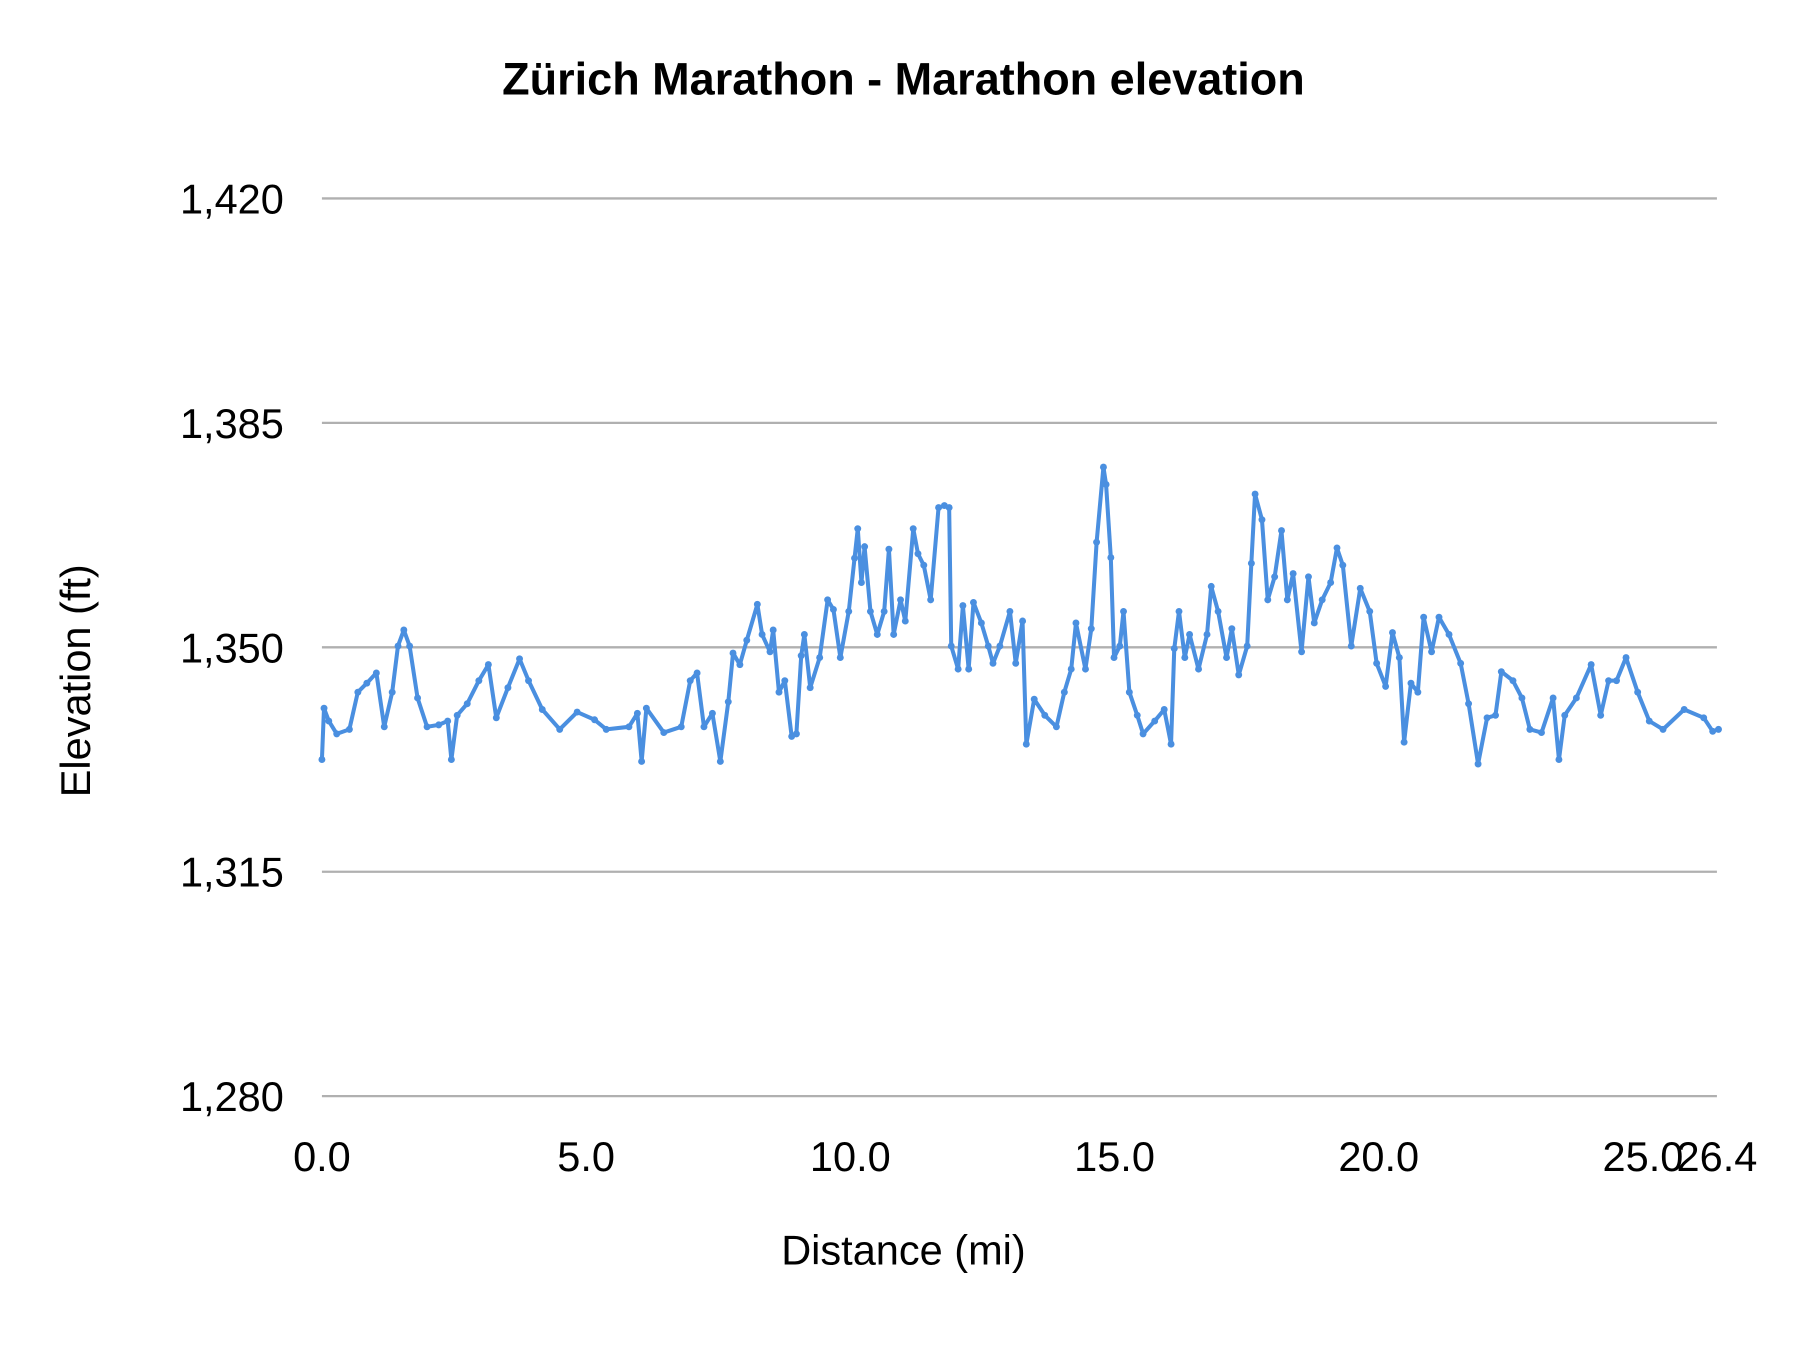  I want to click on x-tick-label: 20.0, so click(1378, 1156).